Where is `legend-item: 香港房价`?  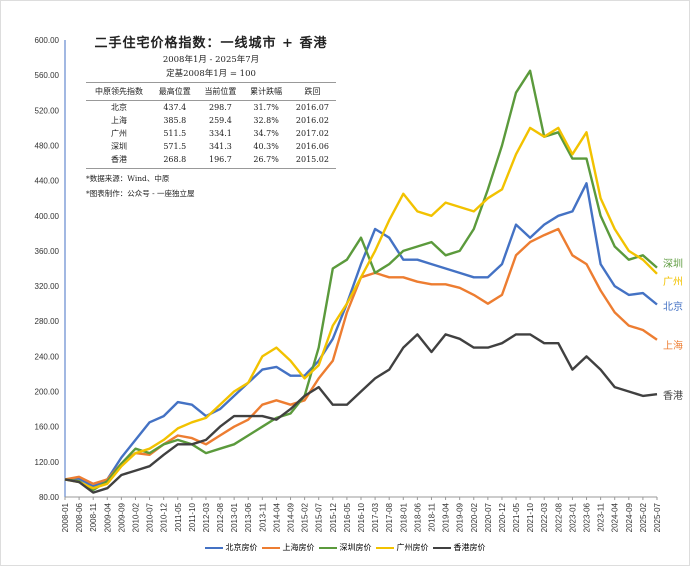 legend-item: 香港房价 is located at coordinates (459, 547).